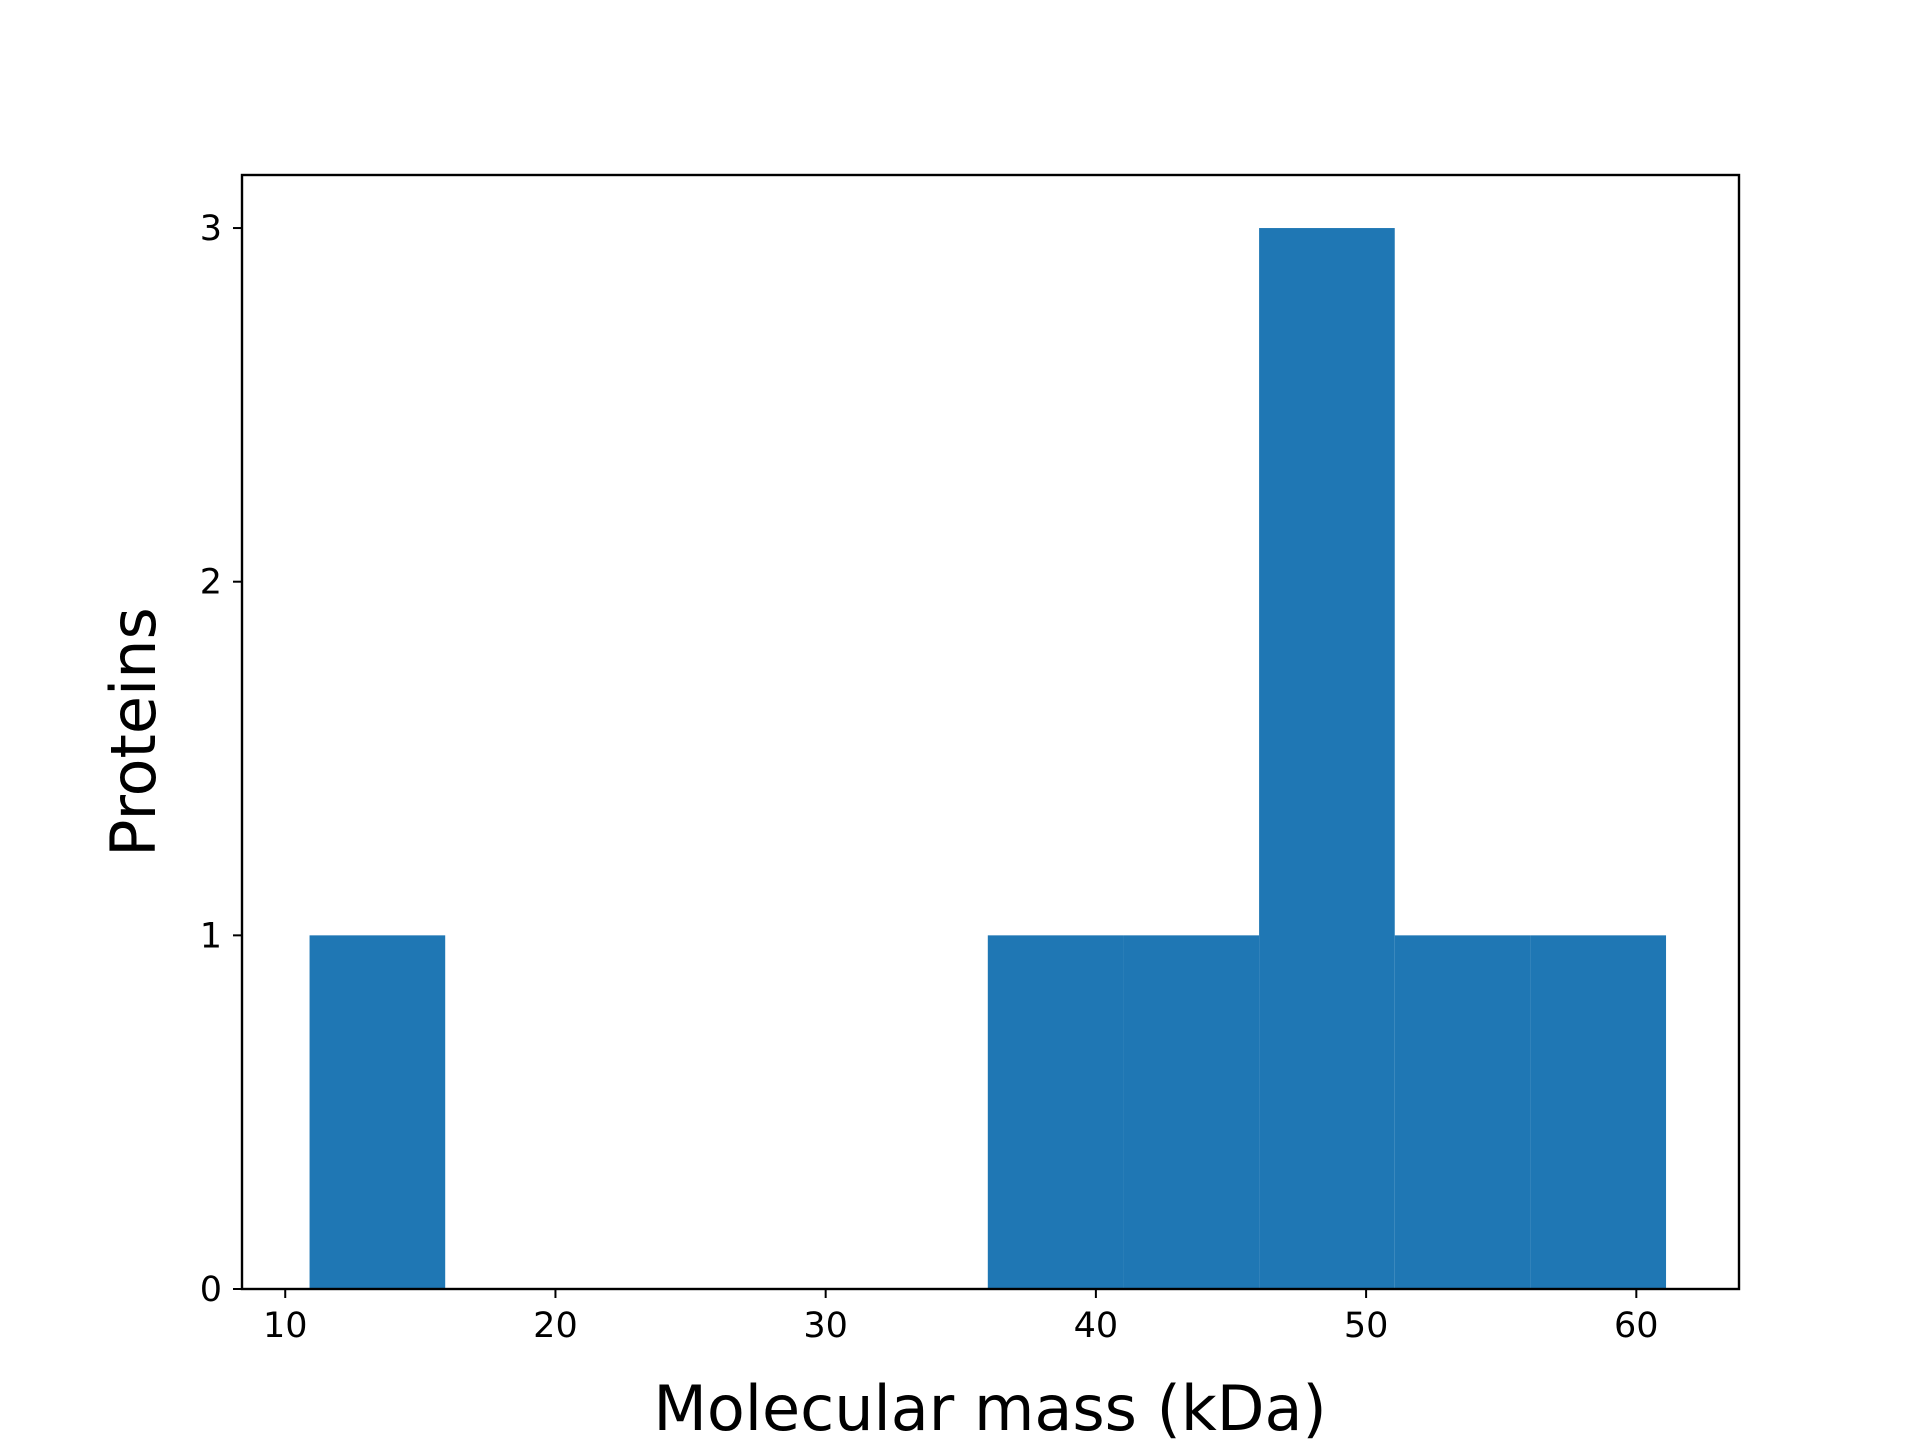 The height and width of the screenshot is (1440, 1920). What do you see at coordinates (961, 1317) in the screenshot?
I see `x-axis-ticks: 10 20 30 40 50 60` at bounding box center [961, 1317].